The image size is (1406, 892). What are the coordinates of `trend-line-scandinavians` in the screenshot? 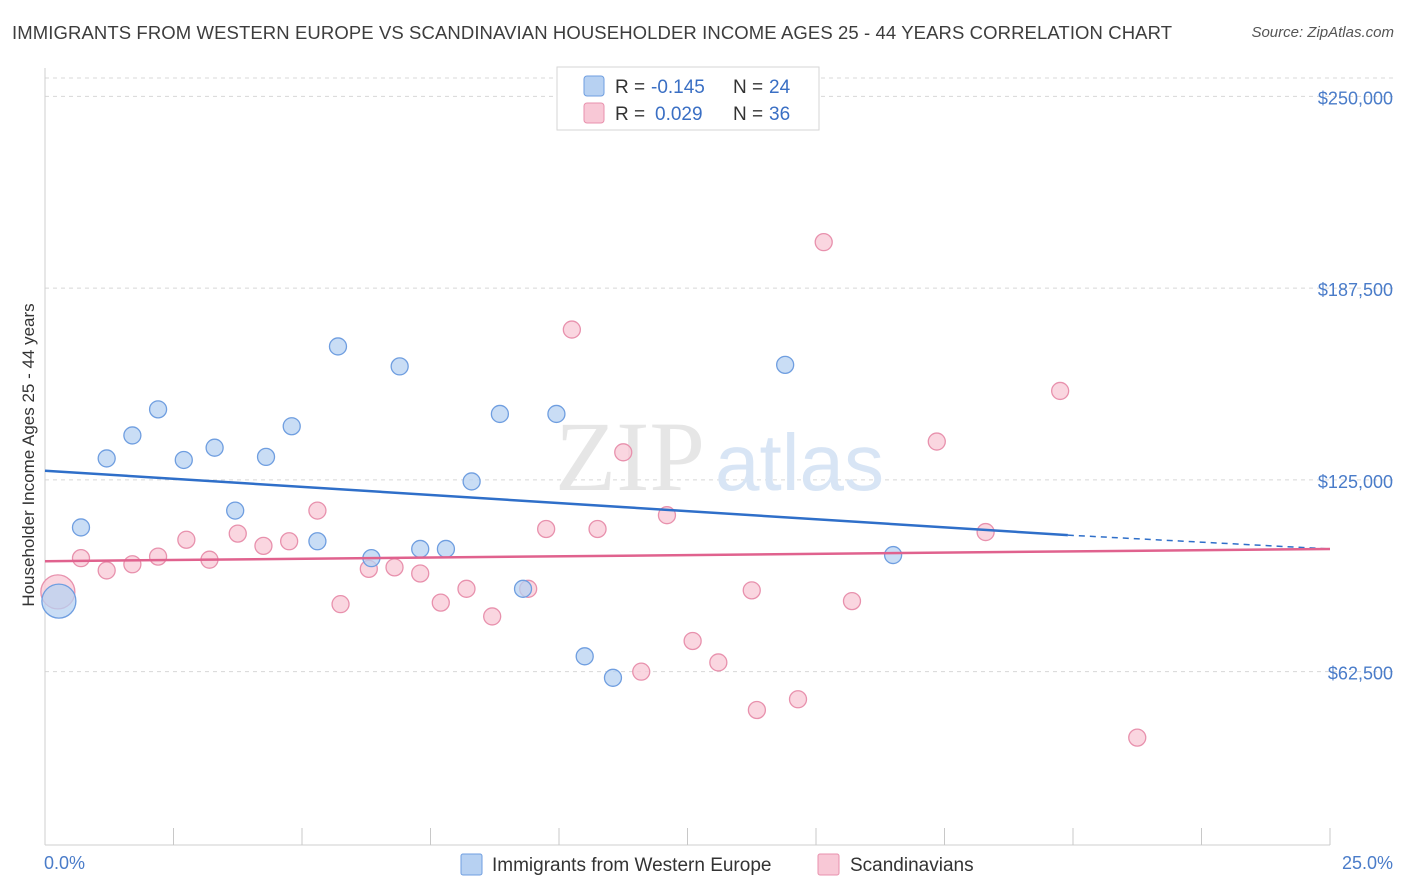 It's located at (687, 555).